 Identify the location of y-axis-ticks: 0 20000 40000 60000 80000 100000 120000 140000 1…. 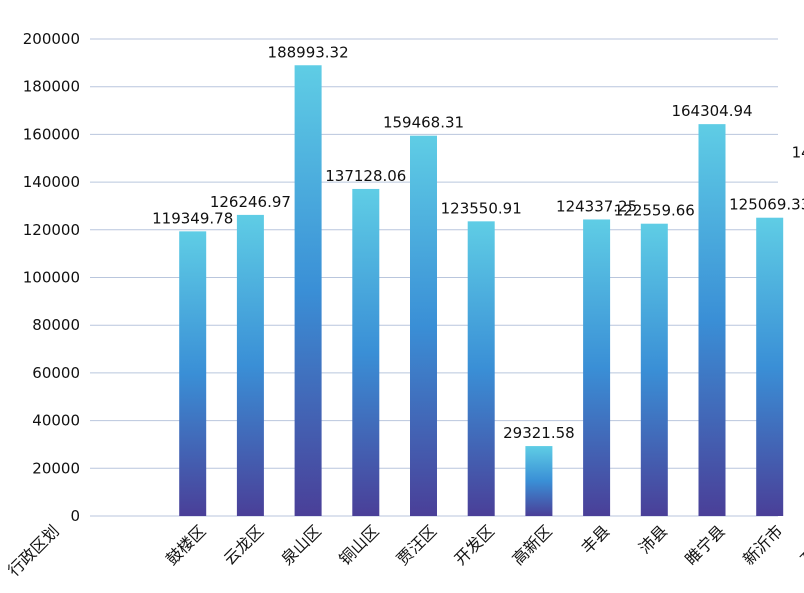
(51, 277).